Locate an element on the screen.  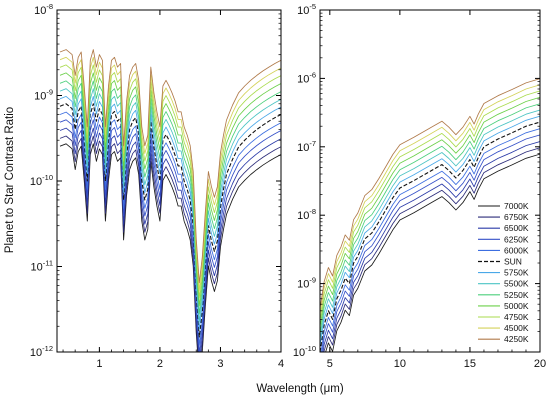
x-tick-label: 10 is located at coordinates (400, 364).